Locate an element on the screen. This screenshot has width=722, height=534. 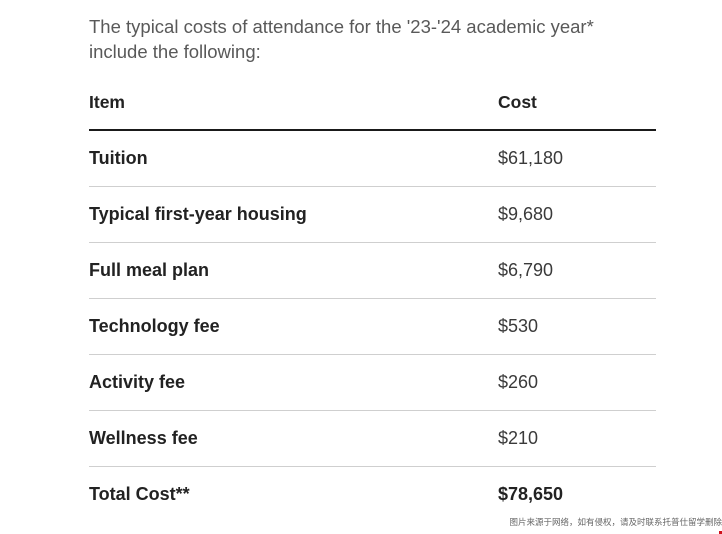
row-cost-value: $6,790 is located at coordinates (577, 270).